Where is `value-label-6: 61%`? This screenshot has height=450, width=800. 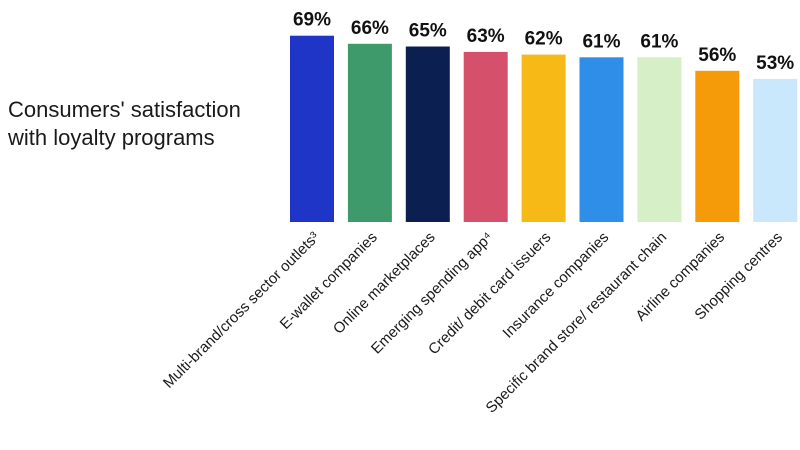
value-label-6: 61% is located at coordinates (601, 41).